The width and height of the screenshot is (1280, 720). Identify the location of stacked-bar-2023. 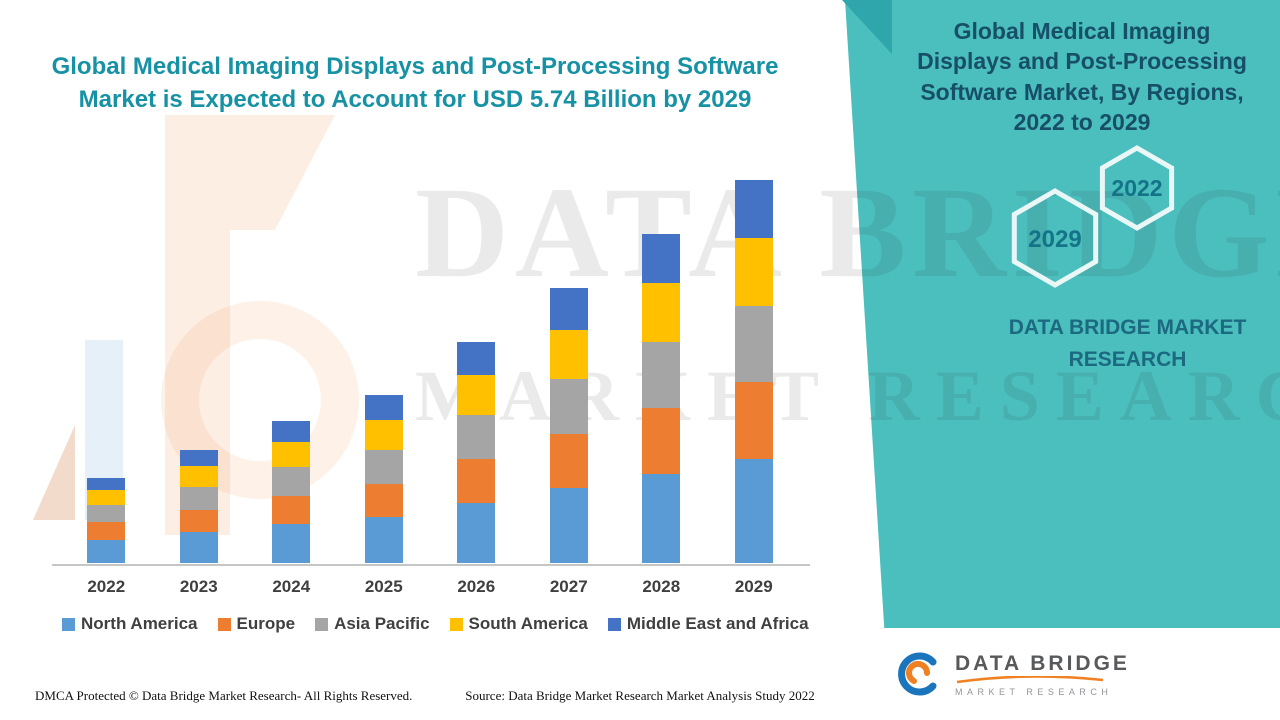
(198, 506).